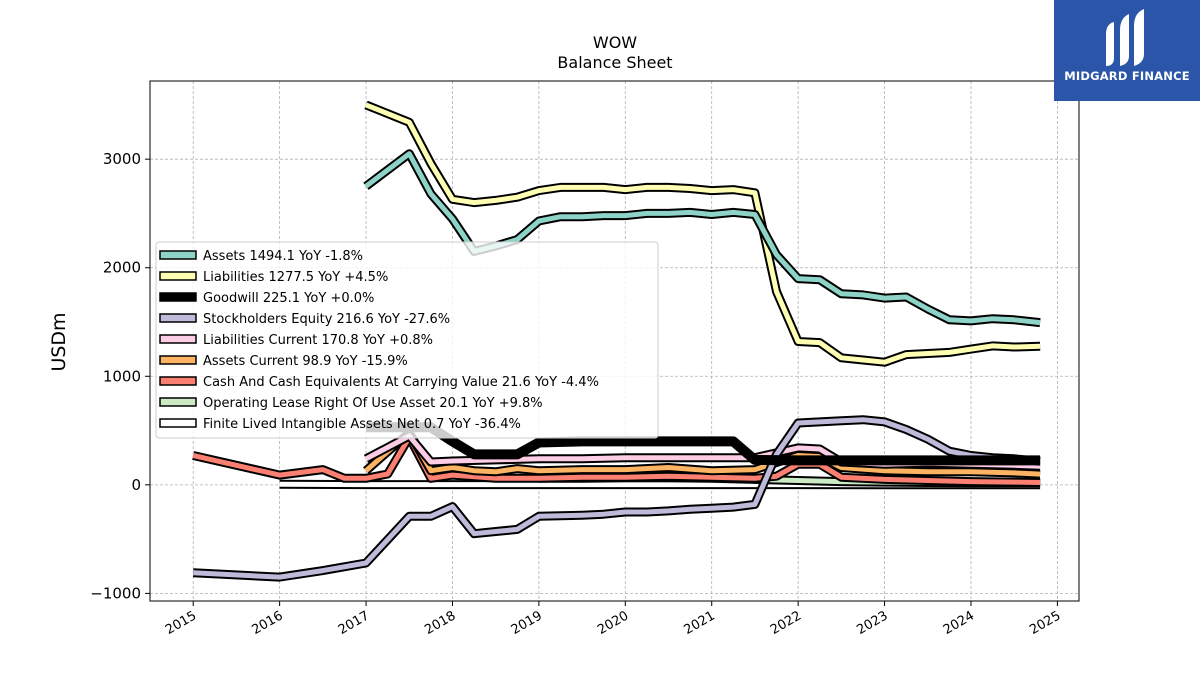  What do you see at coordinates (613, 623) in the screenshot?
I see `x-tick-label: 2020` at bounding box center [613, 623].